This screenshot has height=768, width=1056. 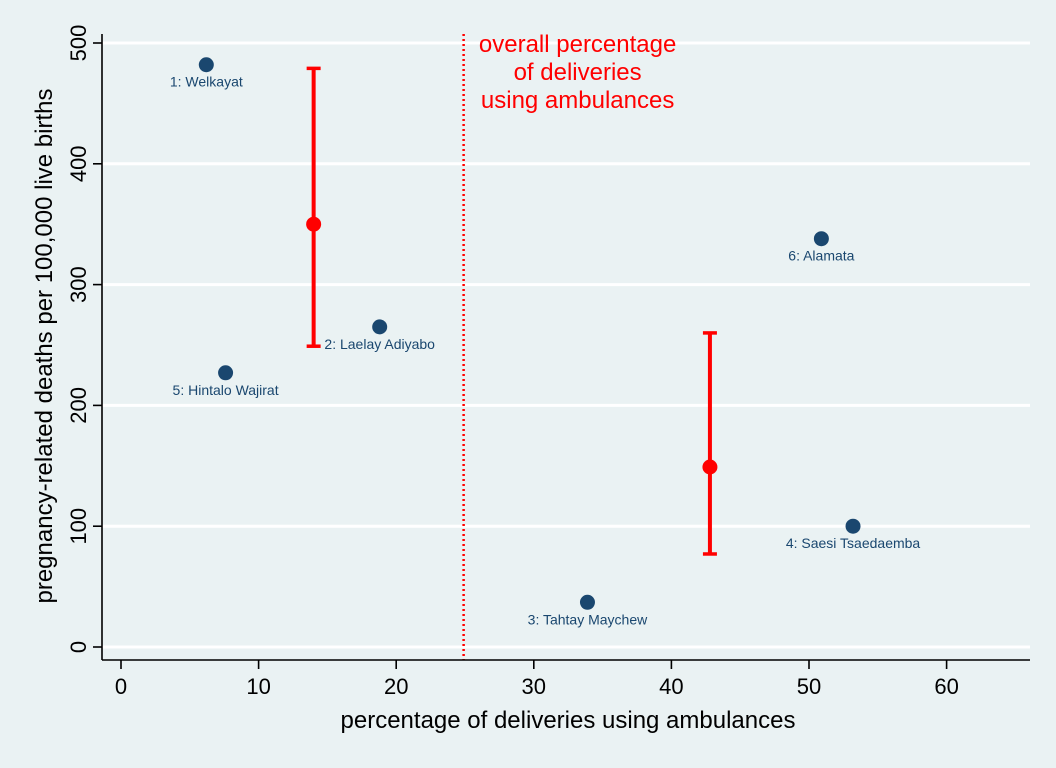 I want to click on x-tick-label: 30, so click(x=534, y=686).